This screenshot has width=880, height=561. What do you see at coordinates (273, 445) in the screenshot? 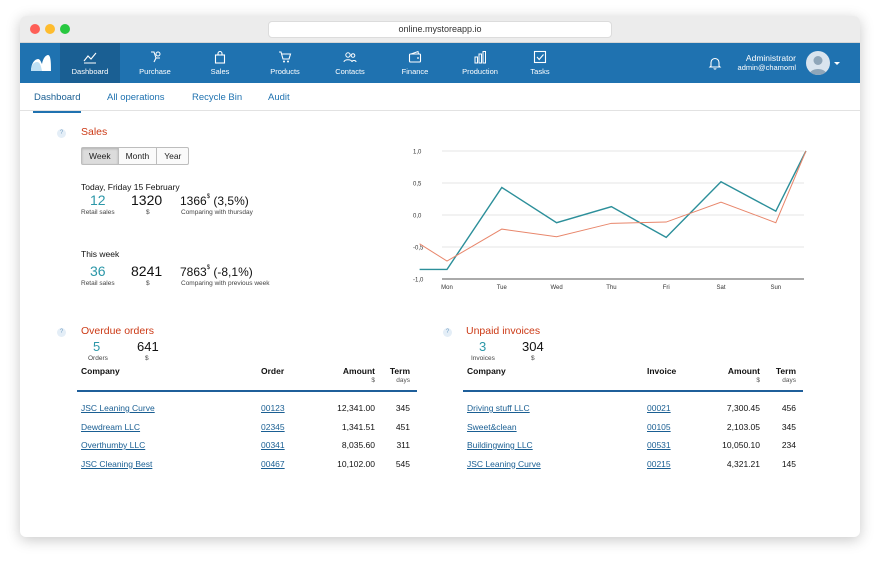
I see `table-row-ref-link: 00341` at bounding box center [273, 445].